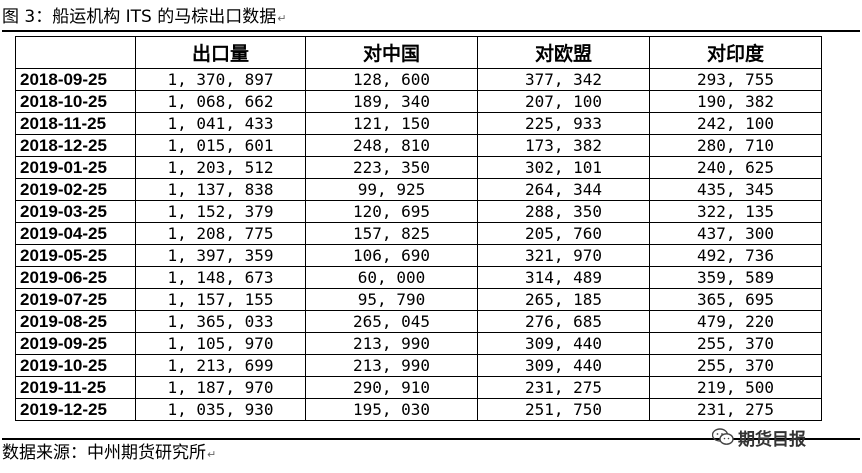 The image size is (862, 473). Describe the element at coordinates (563, 167) in the screenshot. I see `cell-eu: 302, 101` at that location.